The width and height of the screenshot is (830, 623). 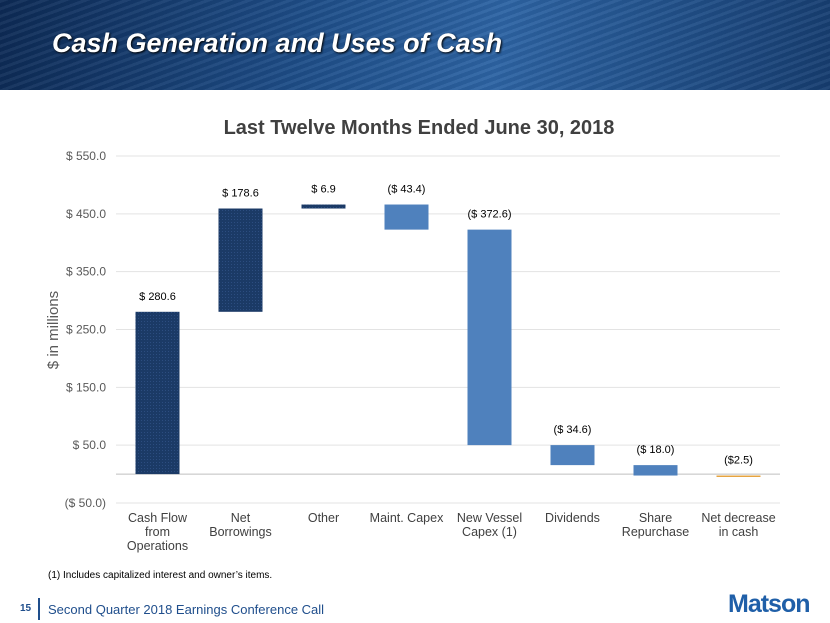 I want to click on x-tick-label: Cash Flow from Operations, so click(x=157, y=532).